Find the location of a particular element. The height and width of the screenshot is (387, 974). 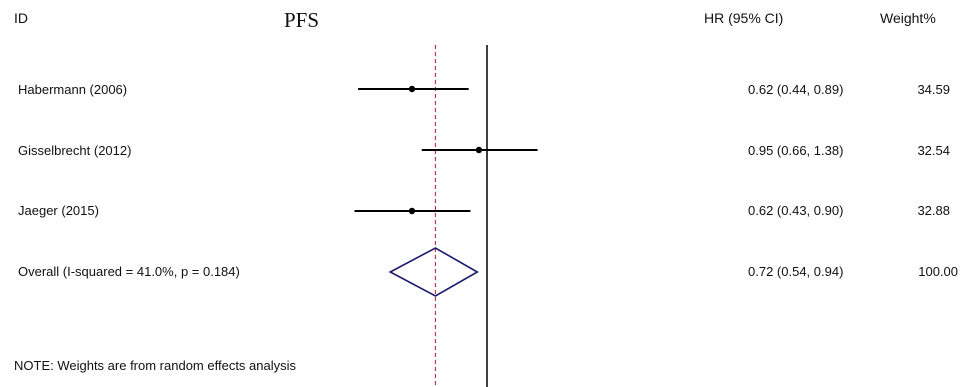

weight-value: 34.59 is located at coordinates (933, 89).